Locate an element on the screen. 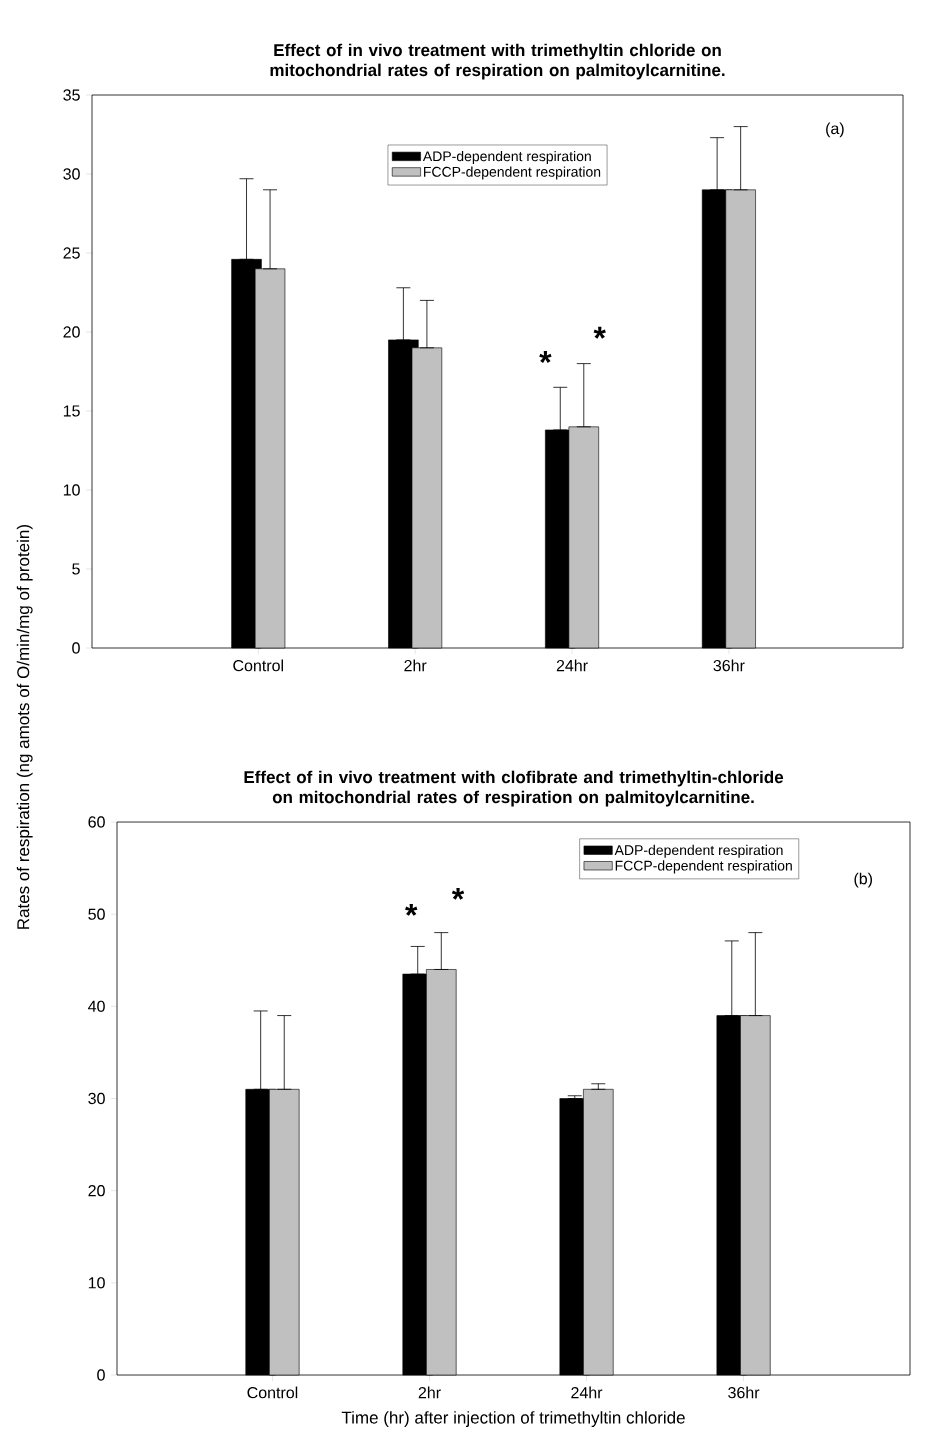  y-tick-label: 40 is located at coordinates (96, 1006).